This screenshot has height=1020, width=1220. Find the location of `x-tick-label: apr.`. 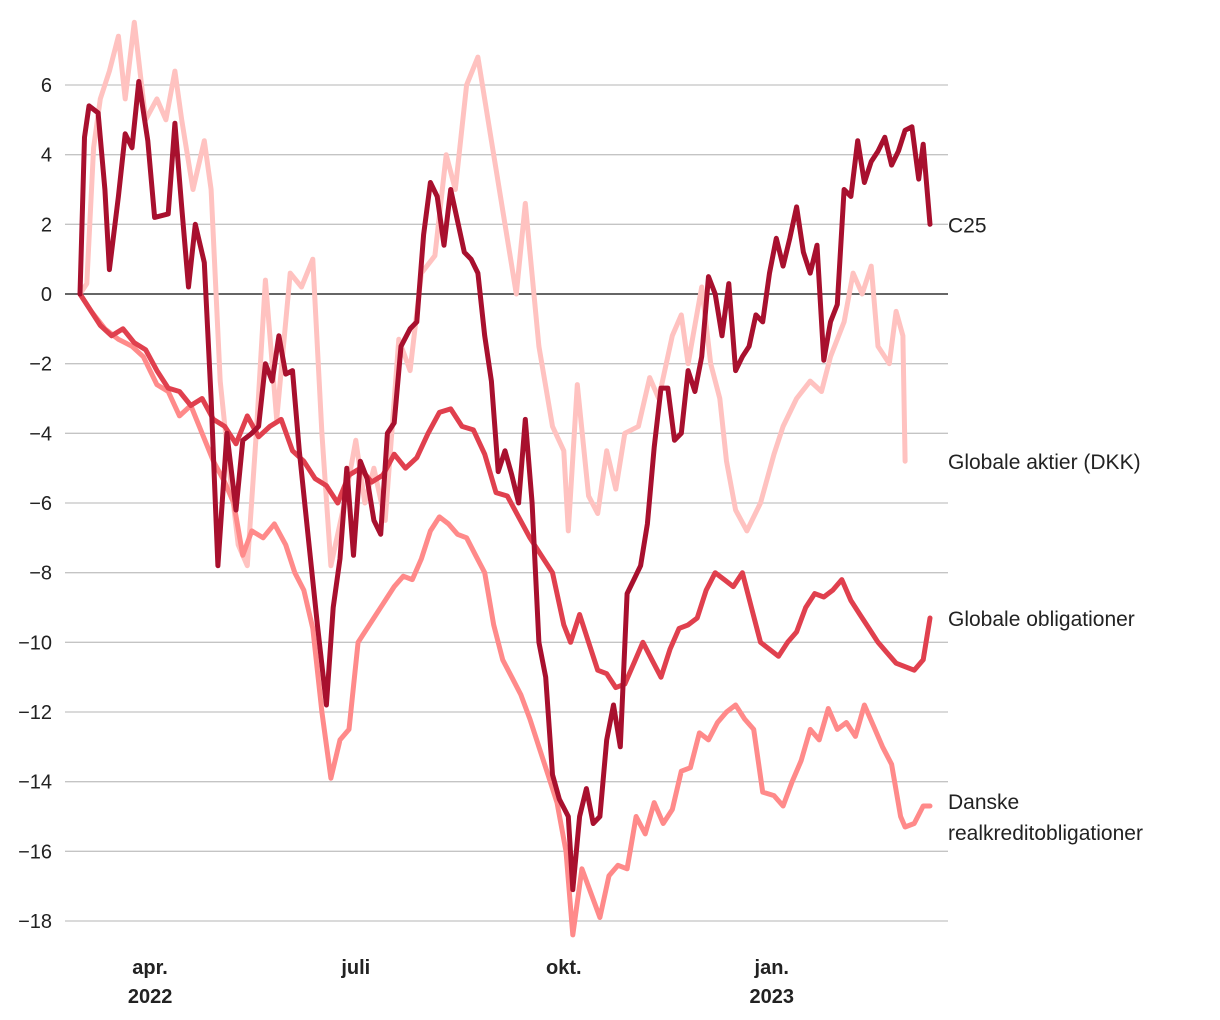

x-tick-label: apr. is located at coordinates (150, 968).